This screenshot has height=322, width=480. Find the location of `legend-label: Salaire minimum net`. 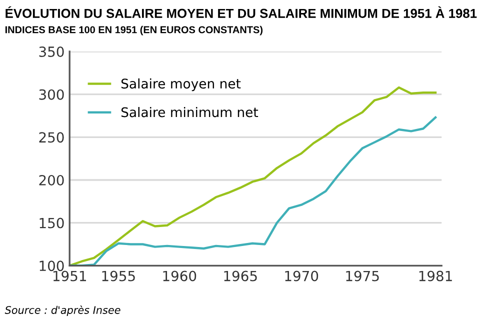

legend-label: Salaire minimum net is located at coordinates (189, 112).